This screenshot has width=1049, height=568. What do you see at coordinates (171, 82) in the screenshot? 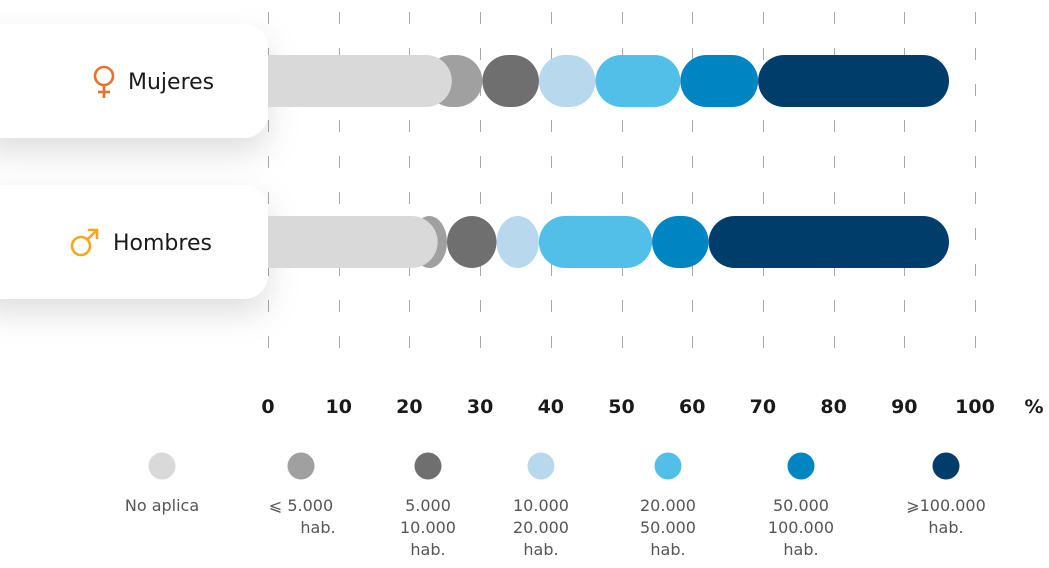
I see `category-label: Mujeres` at bounding box center [171, 82].